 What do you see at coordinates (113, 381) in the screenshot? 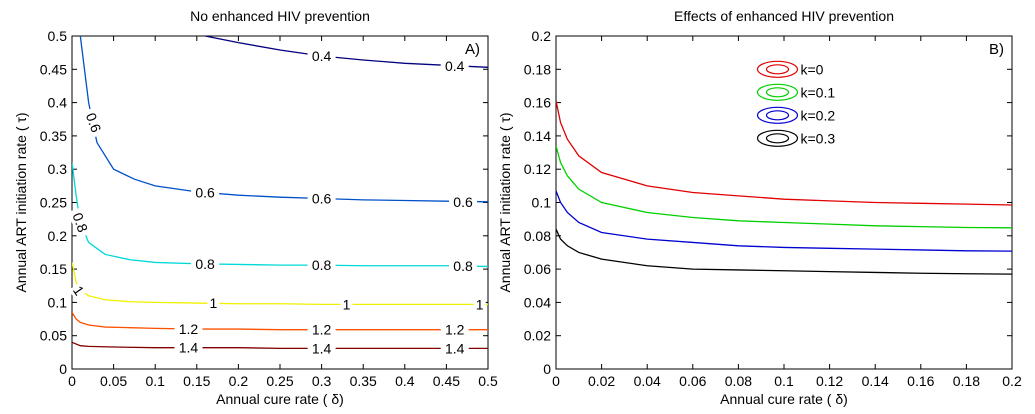
I see `x-tick-label: 0.05` at bounding box center [113, 381].